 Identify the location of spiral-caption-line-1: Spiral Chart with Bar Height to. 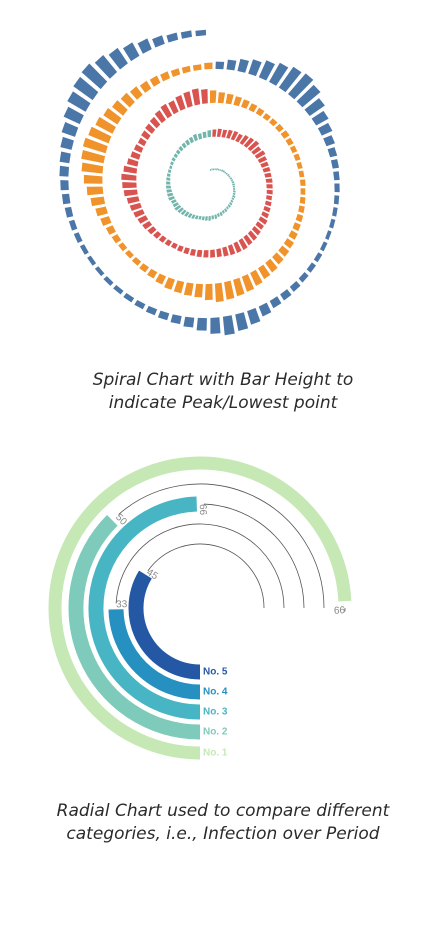
(223, 380).